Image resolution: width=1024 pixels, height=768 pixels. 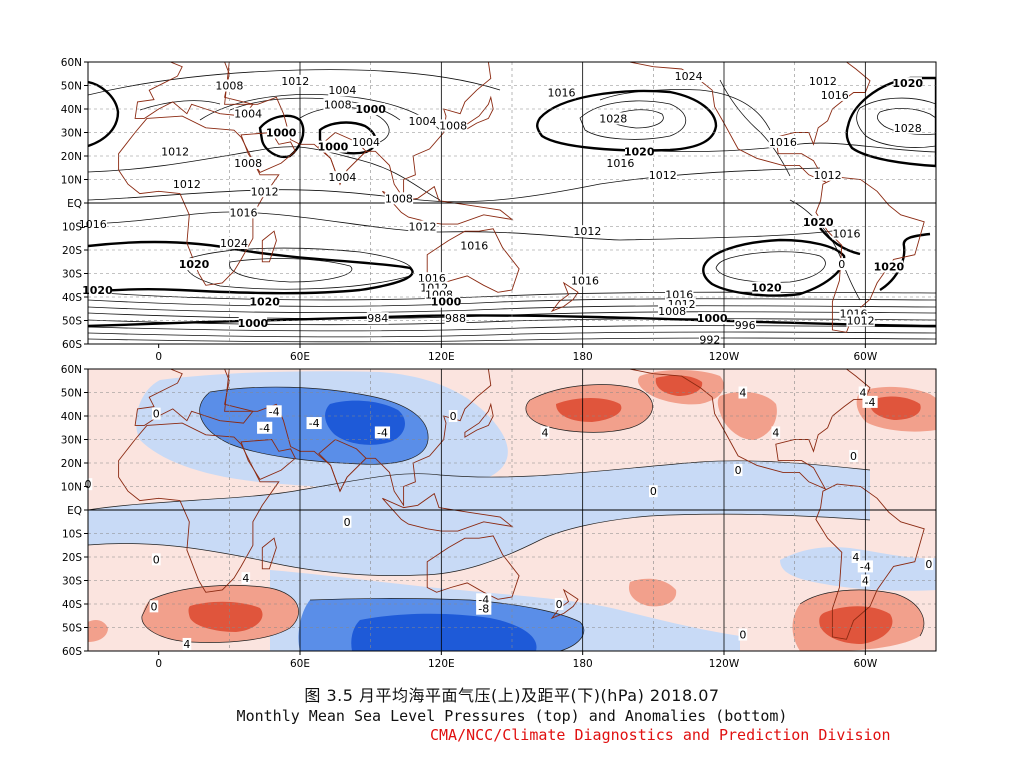 What do you see at coordinates (712, 318) in the screenshot?
I see `contour-label-text: 1000` at bounding box center [712, 318].